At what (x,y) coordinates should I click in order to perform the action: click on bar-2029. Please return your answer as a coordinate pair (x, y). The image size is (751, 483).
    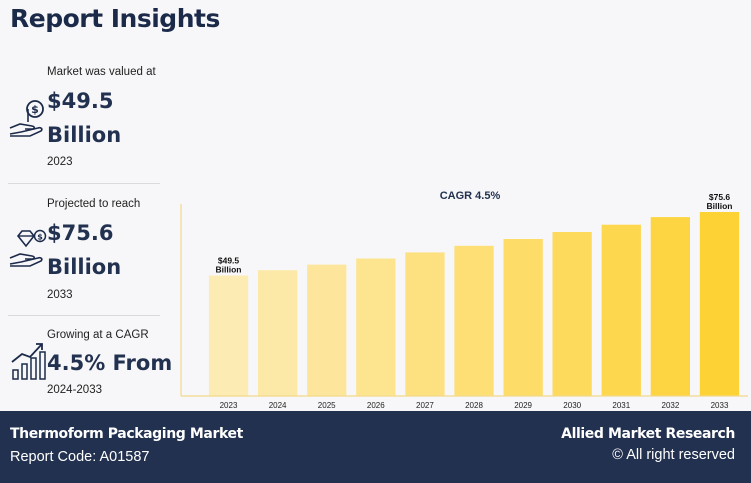
    Looking at the image, I should click on (523, 317).